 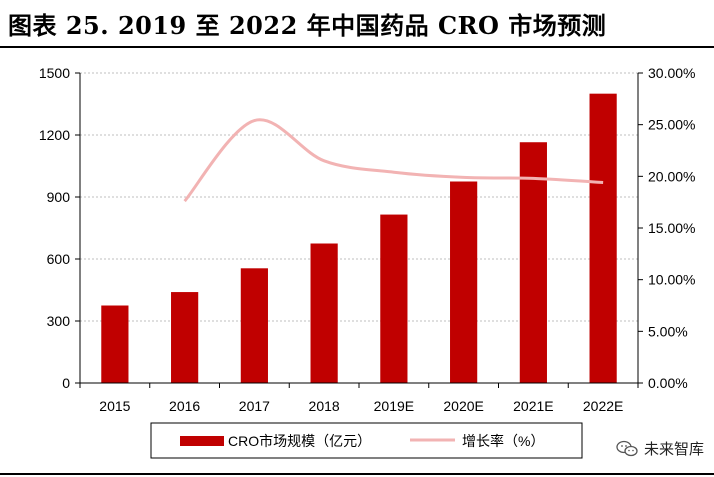 What do you see at coordinates (54, 73) in the screenshot?
I see `y-left-tick-label: 1500` at bounding box center [54, 73].